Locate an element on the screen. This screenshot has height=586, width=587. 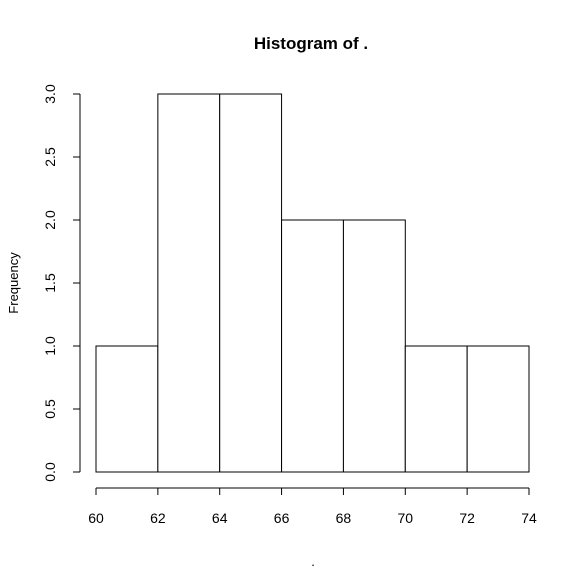
y-tick-label: 0.0 is located at coordinates (50, 472).